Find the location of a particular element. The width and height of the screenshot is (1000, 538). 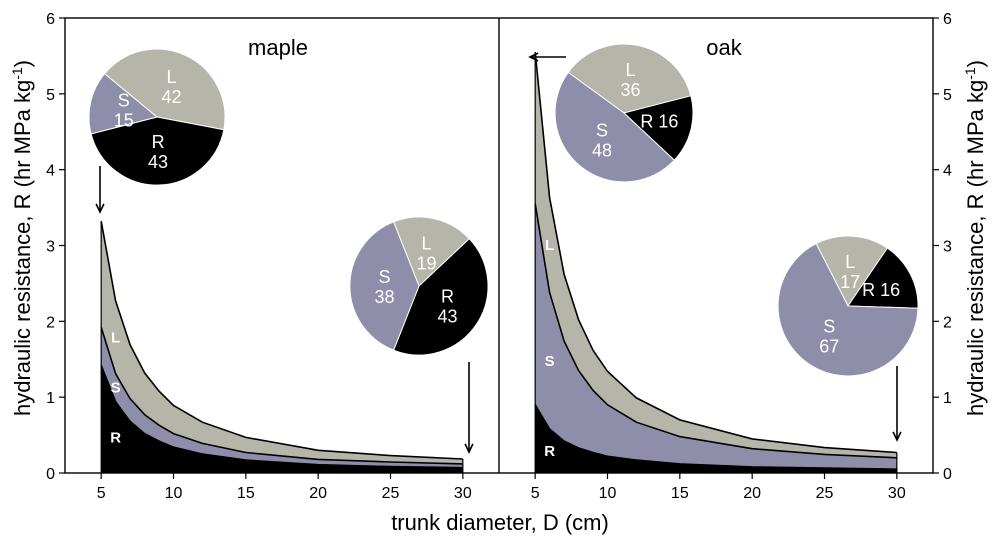

pie-label-S-value: 48 is located at coordinates (602, 151).